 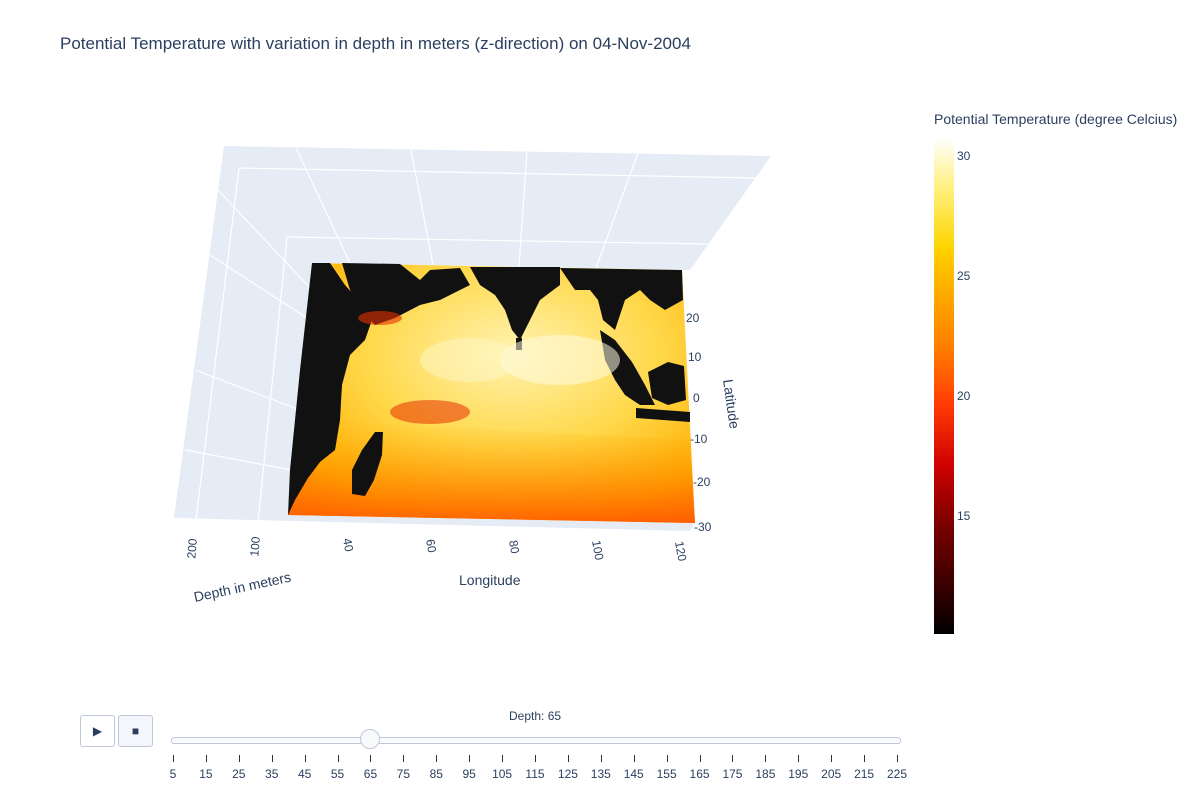 What do you see at coordinates (535, 774) in the screenshot?
I see `slider-tick-label: 115` at bounding box center [535, 774].